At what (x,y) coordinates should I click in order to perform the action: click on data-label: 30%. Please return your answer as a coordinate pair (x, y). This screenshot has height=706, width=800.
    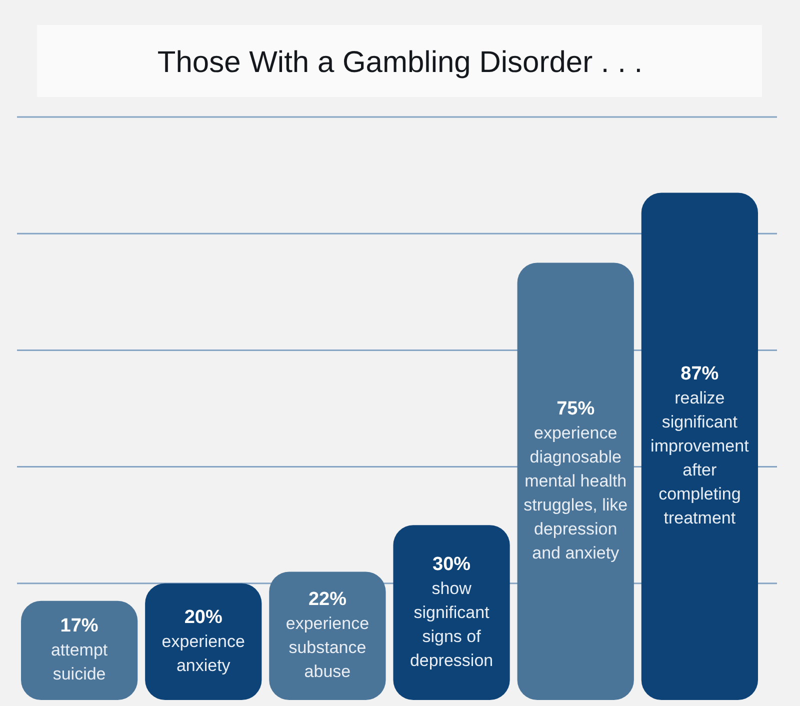
    Looking at the image, I should click on (451, 564).